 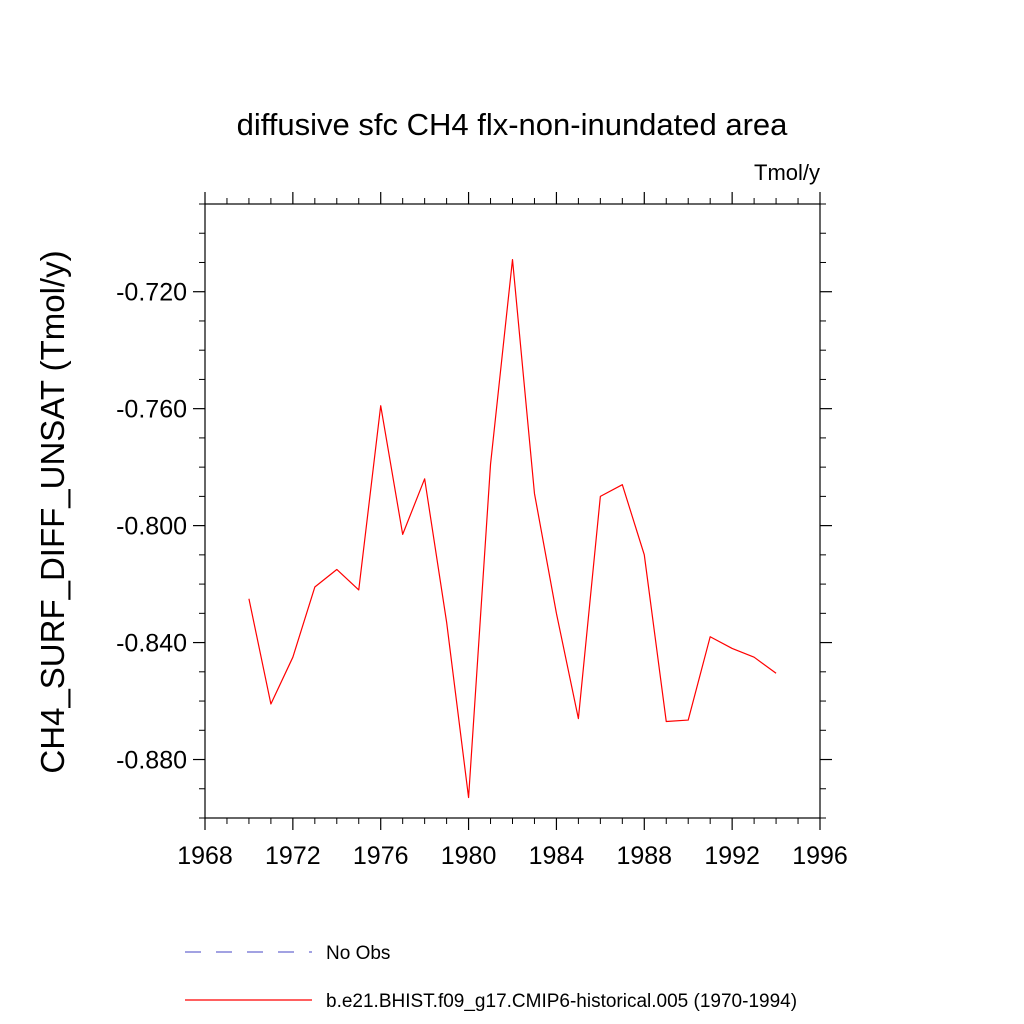 I want to click on units-label: Tmol/y, so click(x=787, y=172).